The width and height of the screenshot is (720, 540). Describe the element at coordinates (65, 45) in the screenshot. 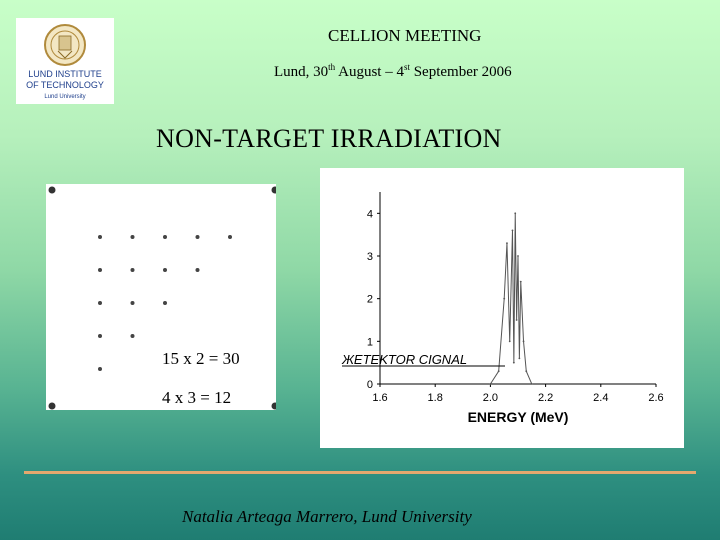

I see `seal-icon` at that location.